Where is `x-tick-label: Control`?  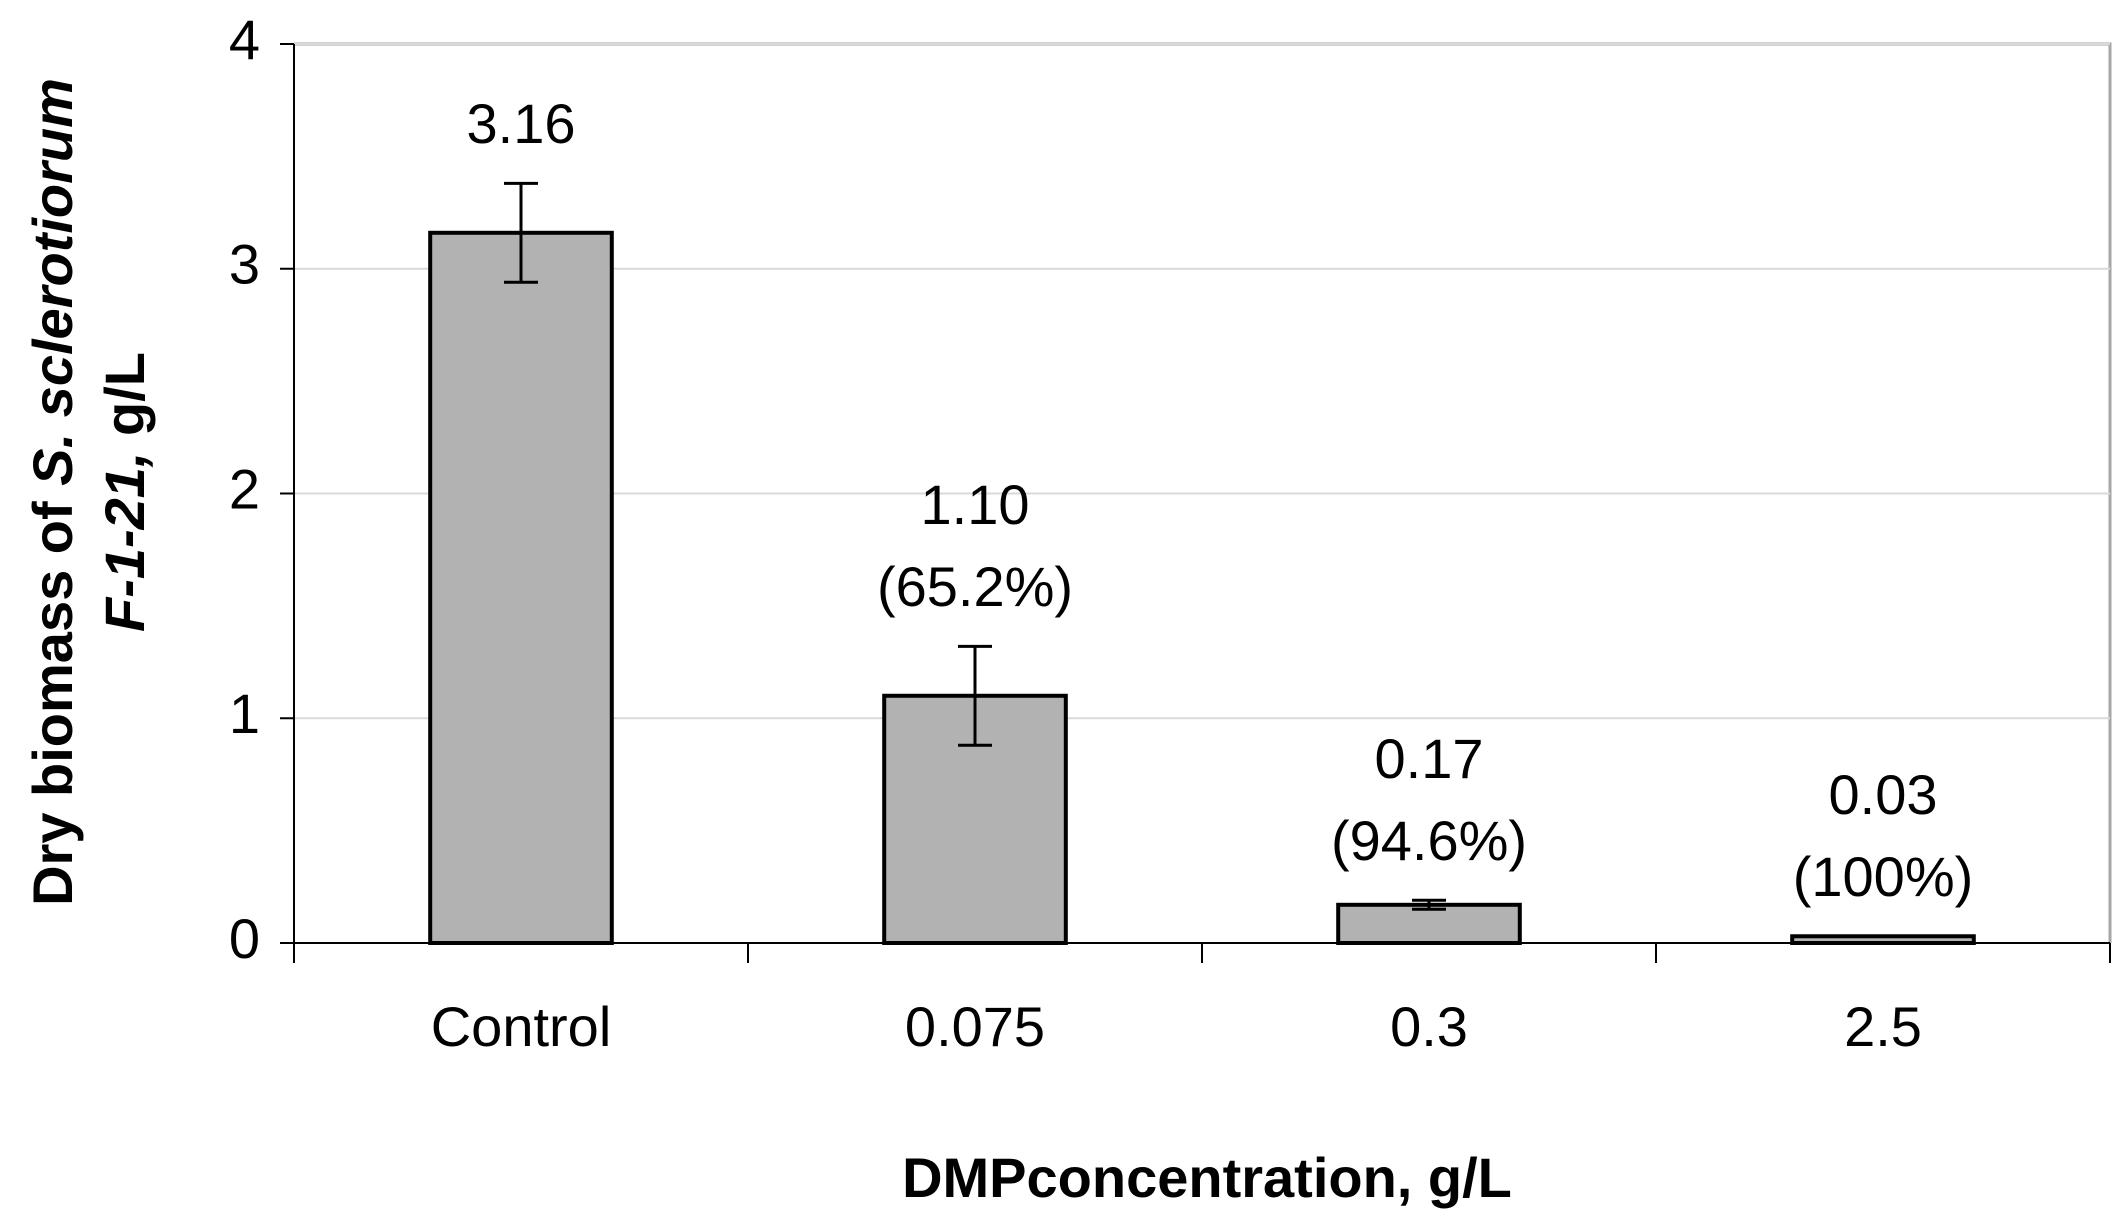
x-tick-label: Control is located at coordinates (521, 1026).